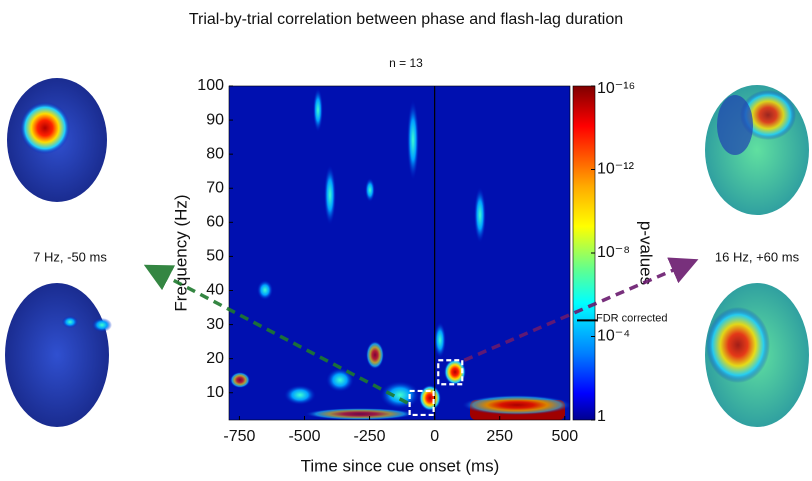 This screenshot has height=481, width=812. Describe the element at coordinates (239, 436) in the screenshot. I see `x-tick-label: -750` at that location.